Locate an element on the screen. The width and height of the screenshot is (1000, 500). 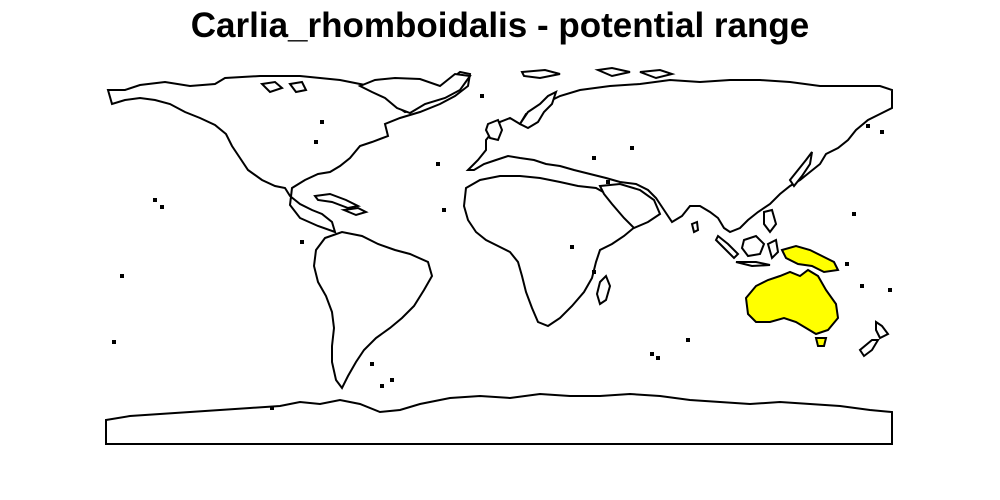
island-new-zealand-north is located at coordinates (882, 330).